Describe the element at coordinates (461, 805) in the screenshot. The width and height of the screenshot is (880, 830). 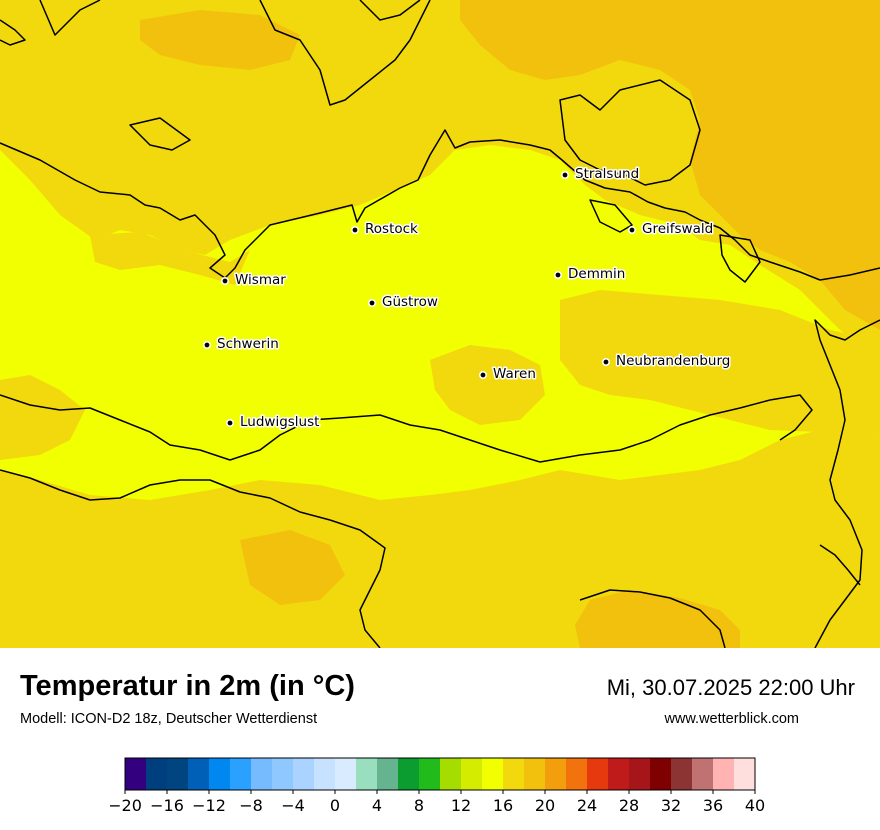
I see `colorbar-tick-label: 12` at that location.